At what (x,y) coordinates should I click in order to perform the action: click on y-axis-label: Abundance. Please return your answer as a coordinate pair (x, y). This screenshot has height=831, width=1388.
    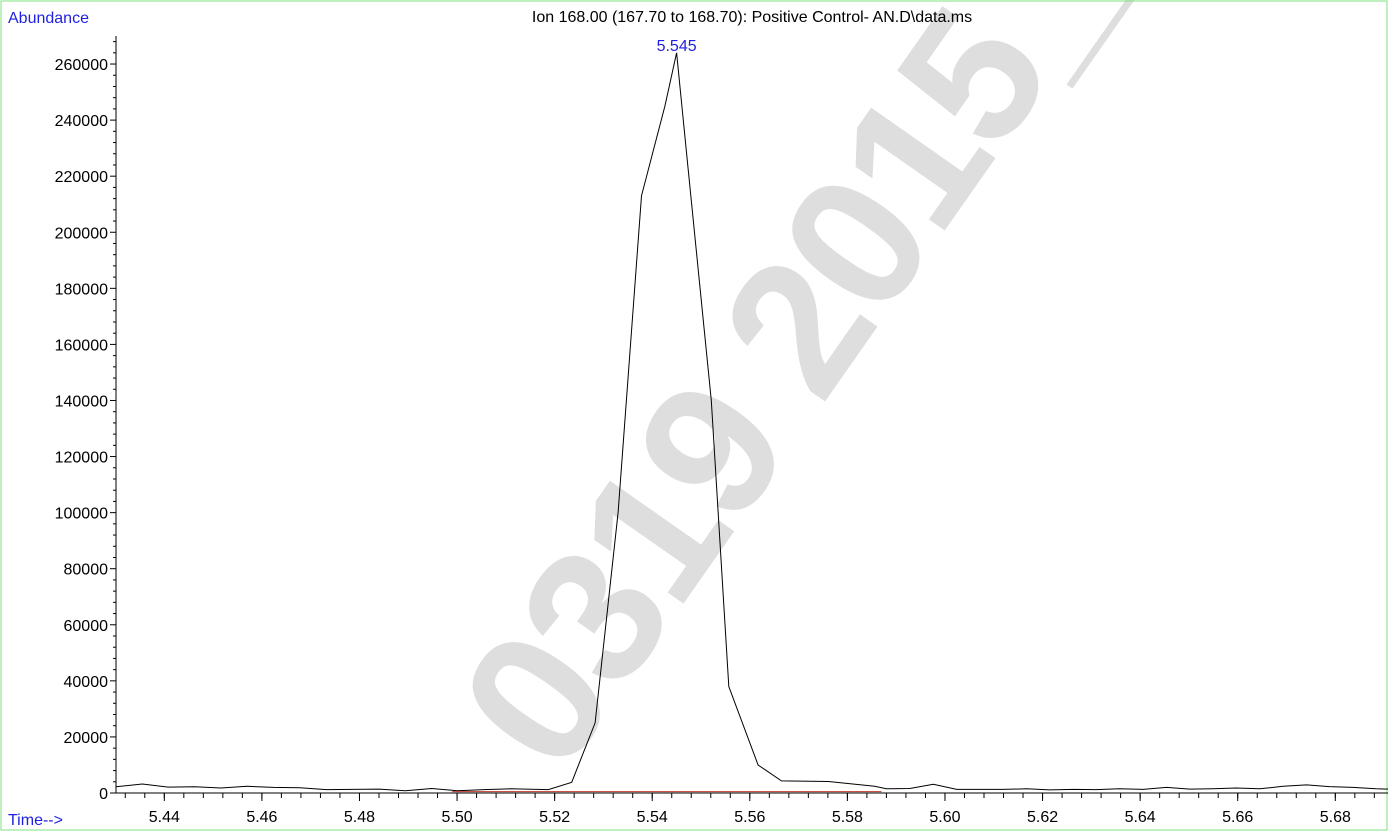
    Looking at the image, I should click on (48, 18).